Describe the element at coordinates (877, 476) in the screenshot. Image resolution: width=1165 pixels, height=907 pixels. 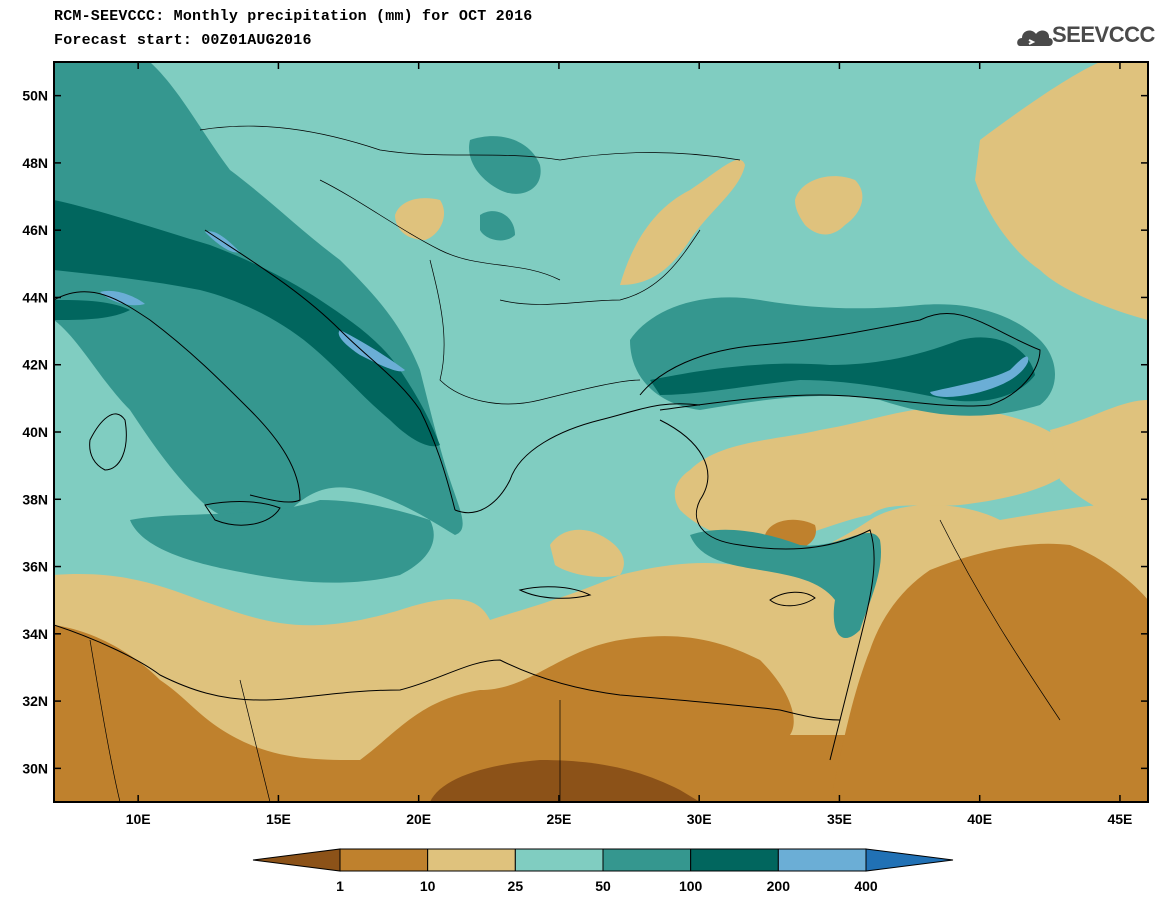
I see `field-10-25-anatolia` at that location.